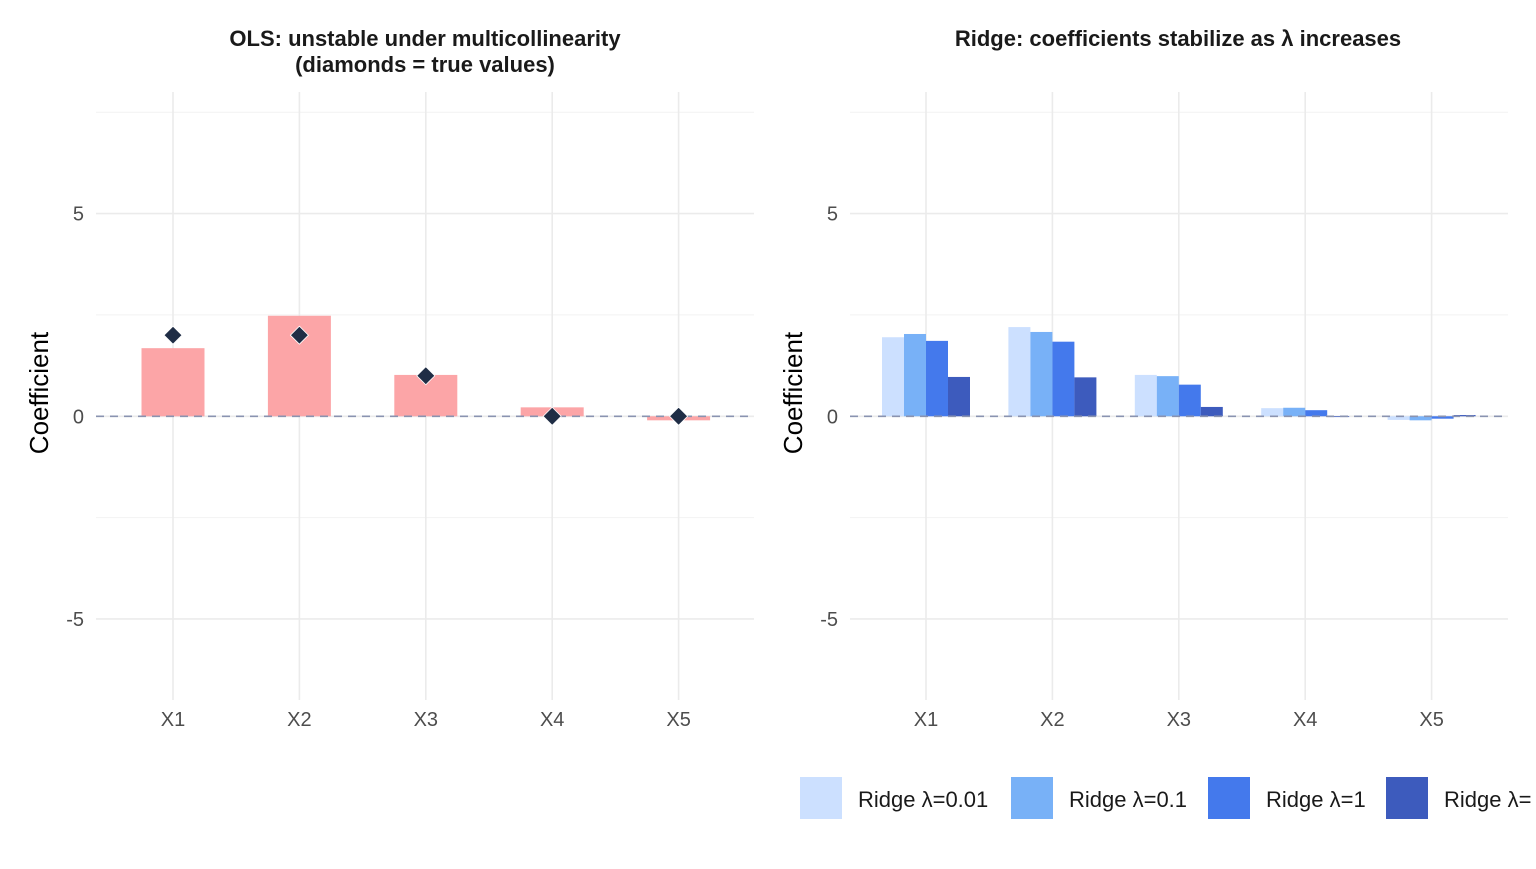  I want to click on ridge-legend: Ridge λ=0.01 Ridge λ=0.1 Ridge λ=1 Ridge λ=, so click(1165, 798).